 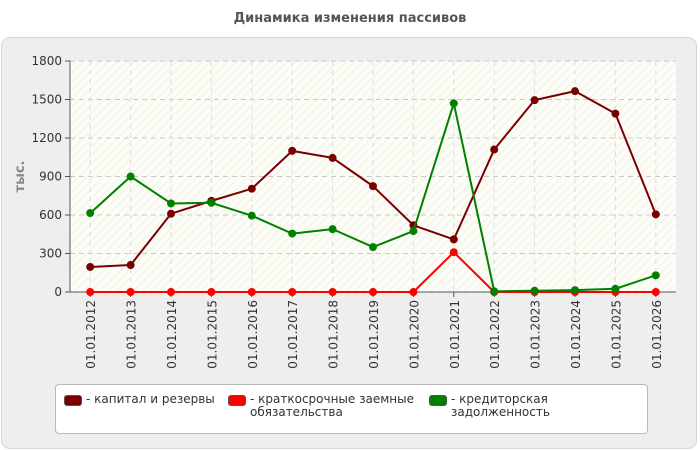 I want to click on legend-item-short-term-loans: - краткосрочные заемные обязательства, so click(x=321, y=406).